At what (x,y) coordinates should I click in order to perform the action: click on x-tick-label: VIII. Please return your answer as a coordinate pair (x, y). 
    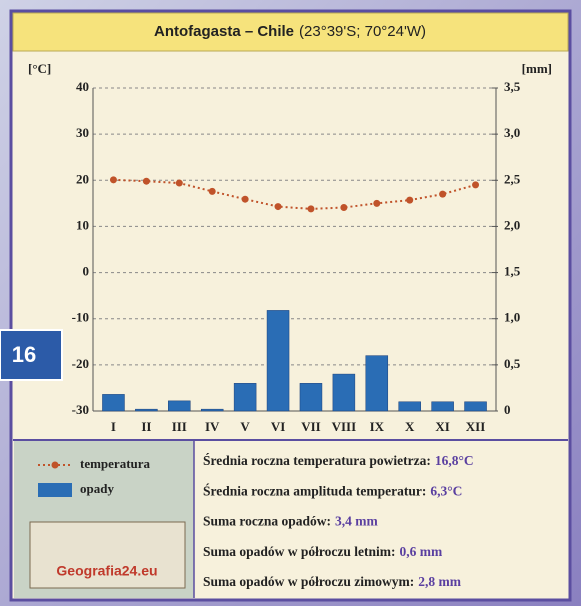
    Looking at the image, I should click on (344, 426).